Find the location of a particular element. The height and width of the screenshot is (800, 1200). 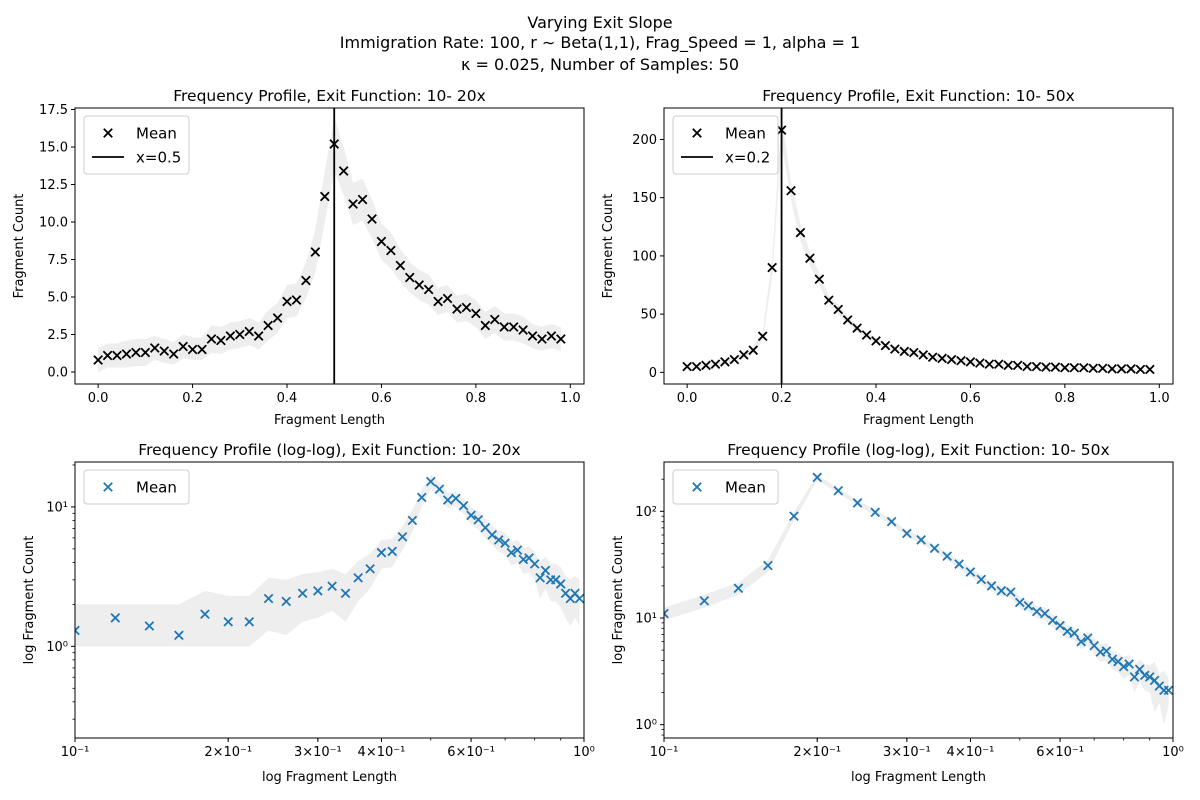

x-tick-label: 0.0 is located at coordinates (98, 398).